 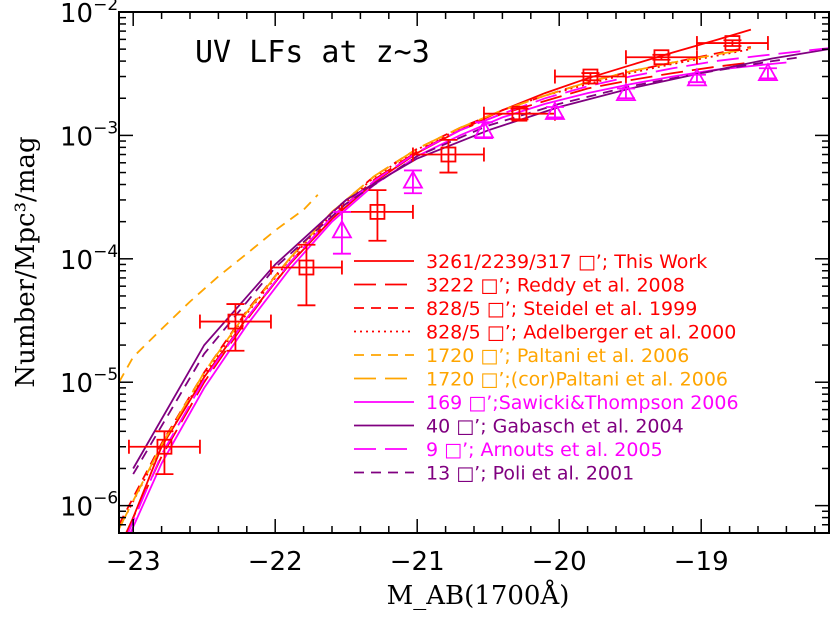 I want to click on x-tick-label: −20, so click(x=559, y=562).